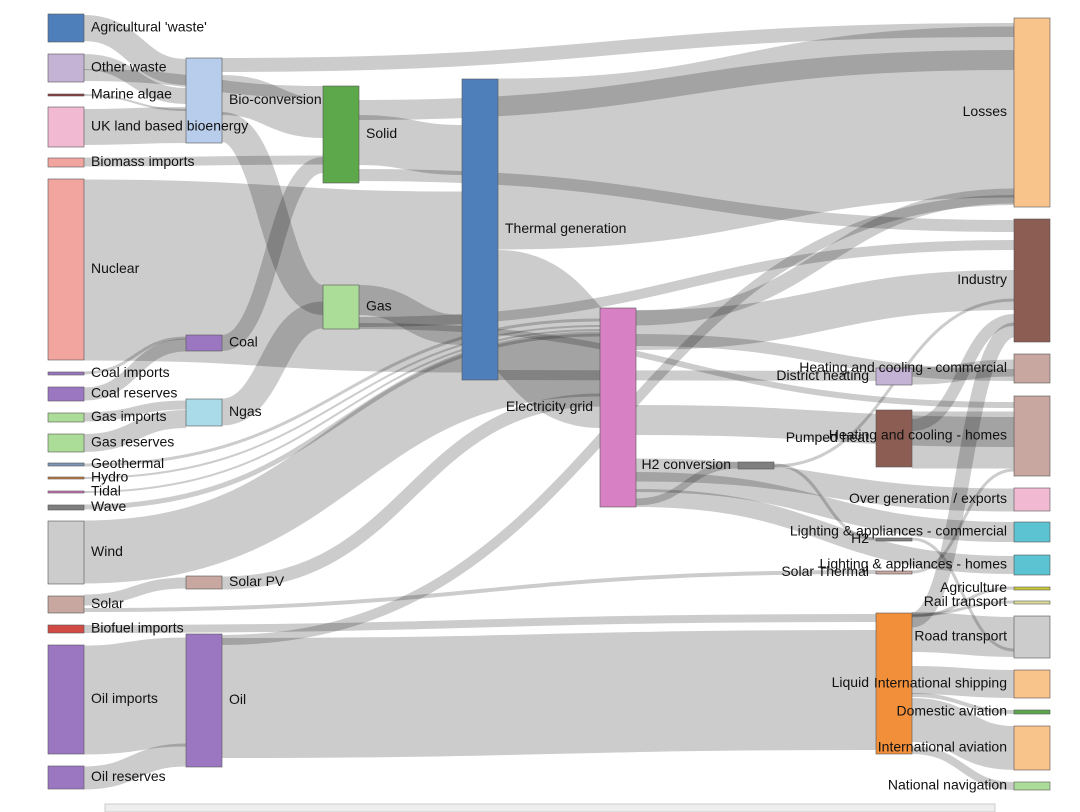  Describe the element at coordinates (860, 538) in the screenshot. I see `node-label: H2` at that location.